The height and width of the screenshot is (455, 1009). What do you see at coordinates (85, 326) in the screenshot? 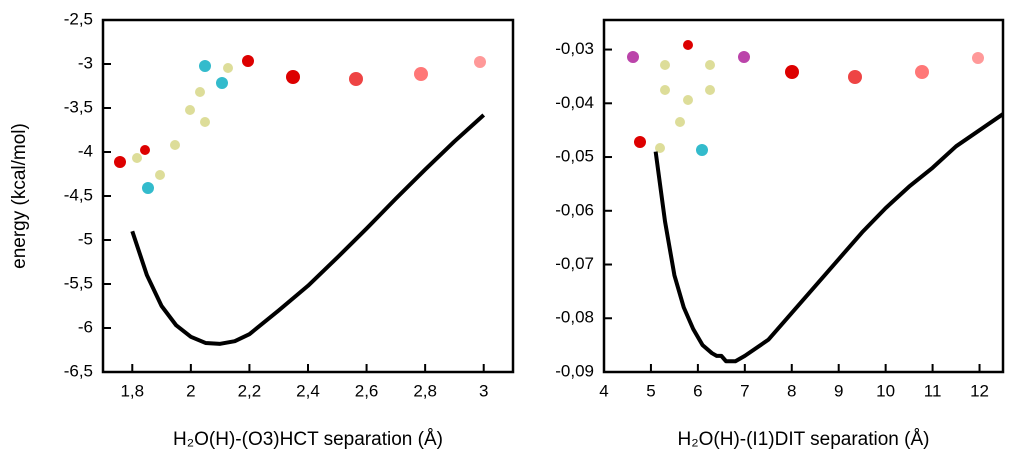
I see `y-tick-label: -6` at bounding box center [85, 326].